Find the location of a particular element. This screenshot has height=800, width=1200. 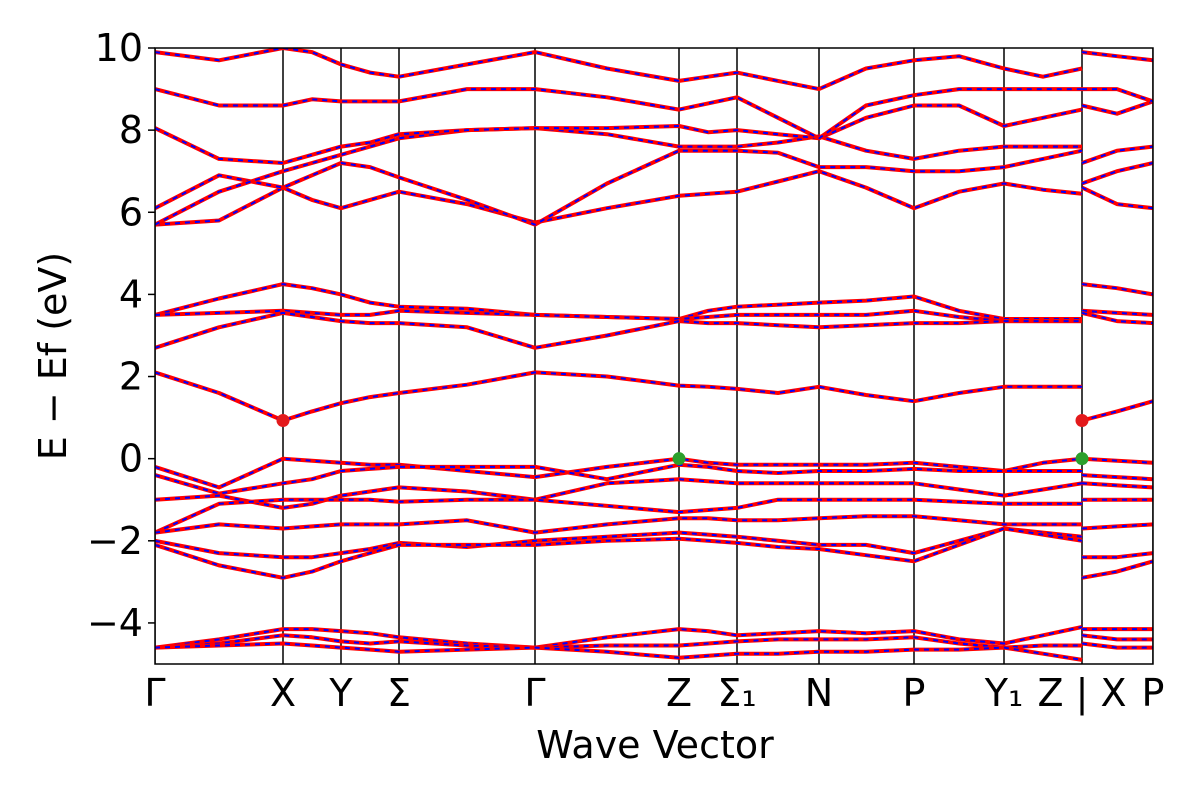

y-tick-label: 6 is located at coordinates (131, 212).